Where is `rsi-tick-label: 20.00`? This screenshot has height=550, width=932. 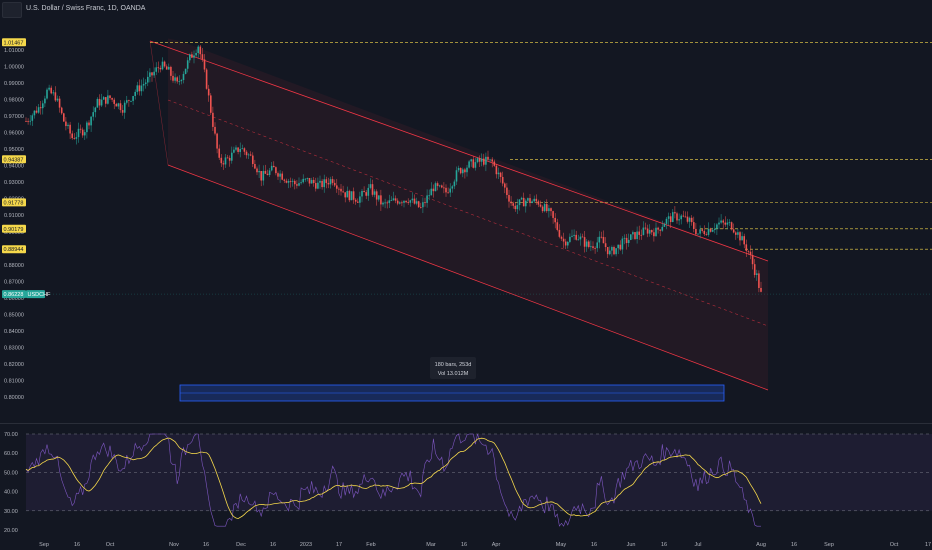
rsi-tick-label: 20.00 is located at coordinates (11, 531).